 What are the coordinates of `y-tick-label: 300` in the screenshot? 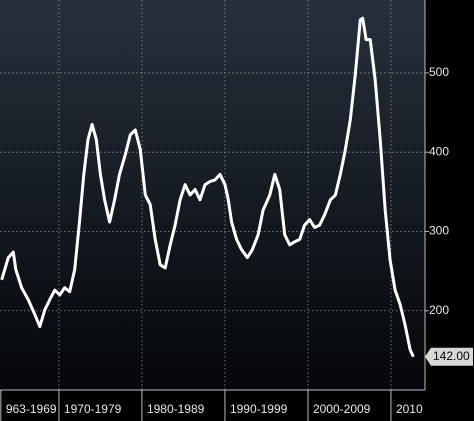 It's located at (439, 231).